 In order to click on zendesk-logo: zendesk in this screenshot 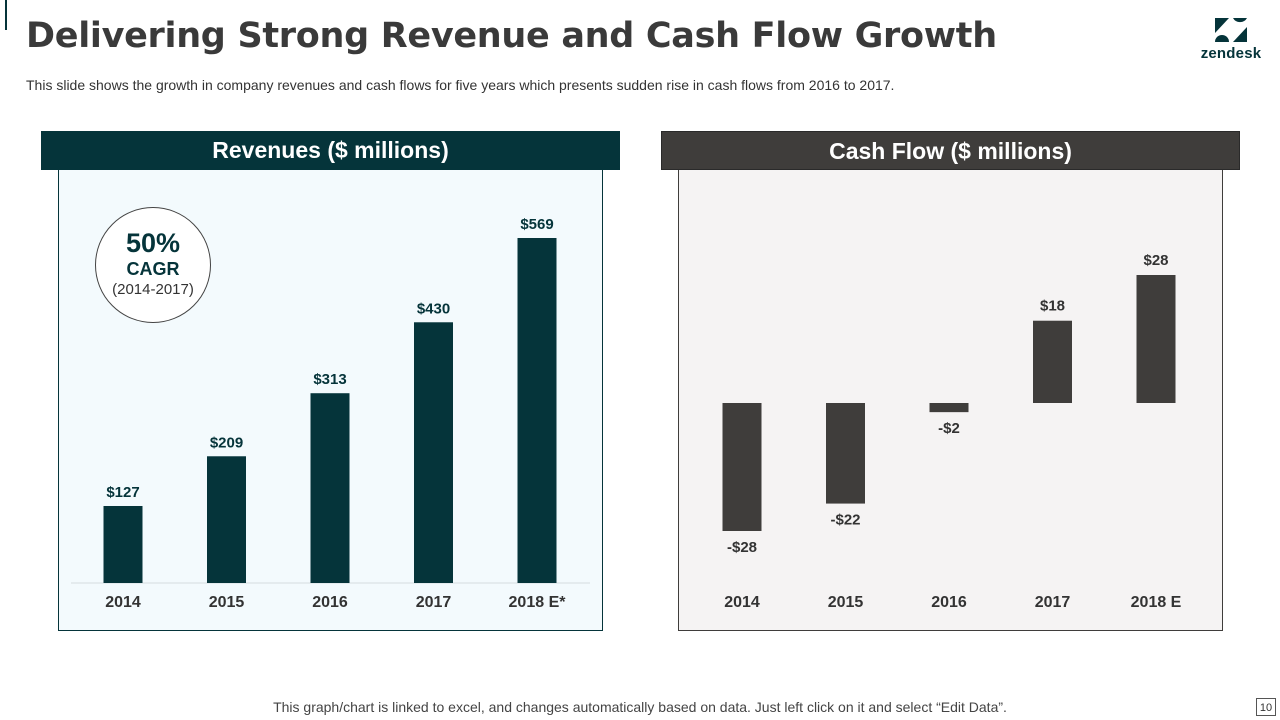, I will do `click(1231, 39)`.